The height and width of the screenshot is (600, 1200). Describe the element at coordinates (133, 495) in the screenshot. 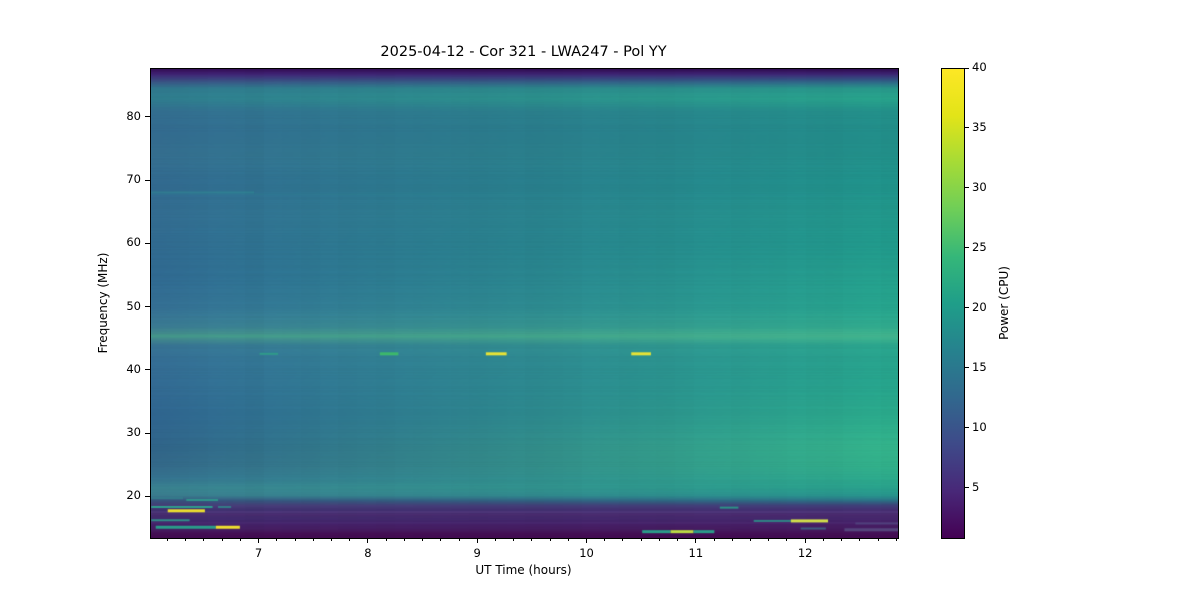

I see `y-tick-label: 20` at that location.